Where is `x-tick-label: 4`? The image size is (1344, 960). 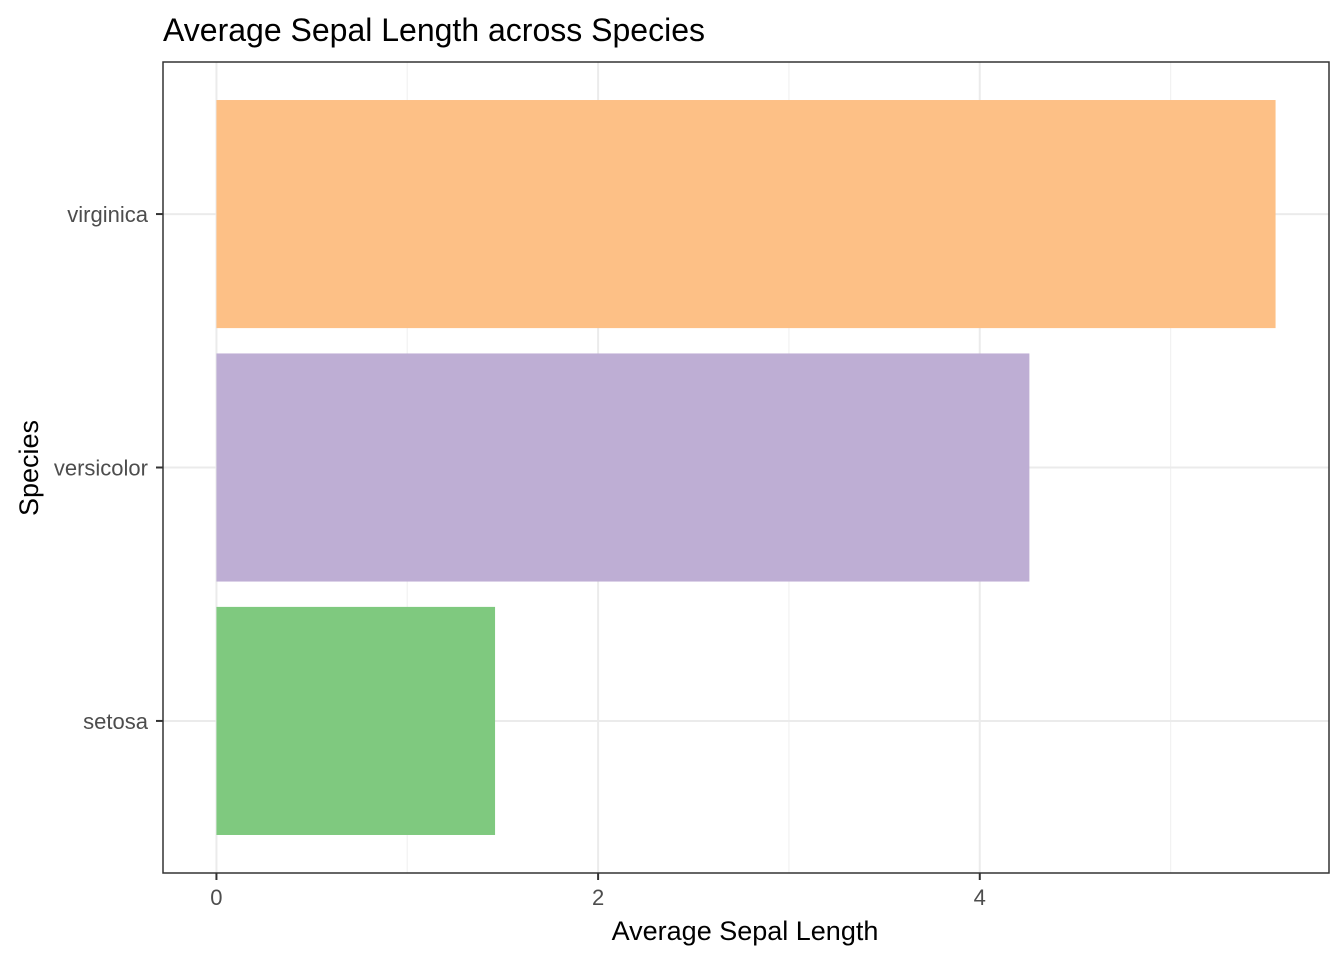
x-tick-label: 4 is located at coordinates (980, 897).